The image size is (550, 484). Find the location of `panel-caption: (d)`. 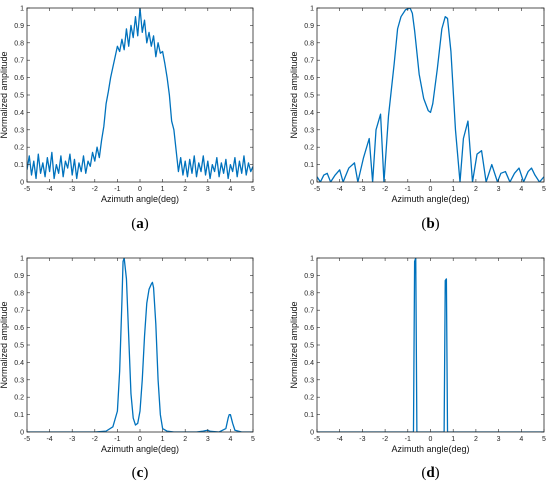

panel-caption: (d) is located at coordinates (430, 473).